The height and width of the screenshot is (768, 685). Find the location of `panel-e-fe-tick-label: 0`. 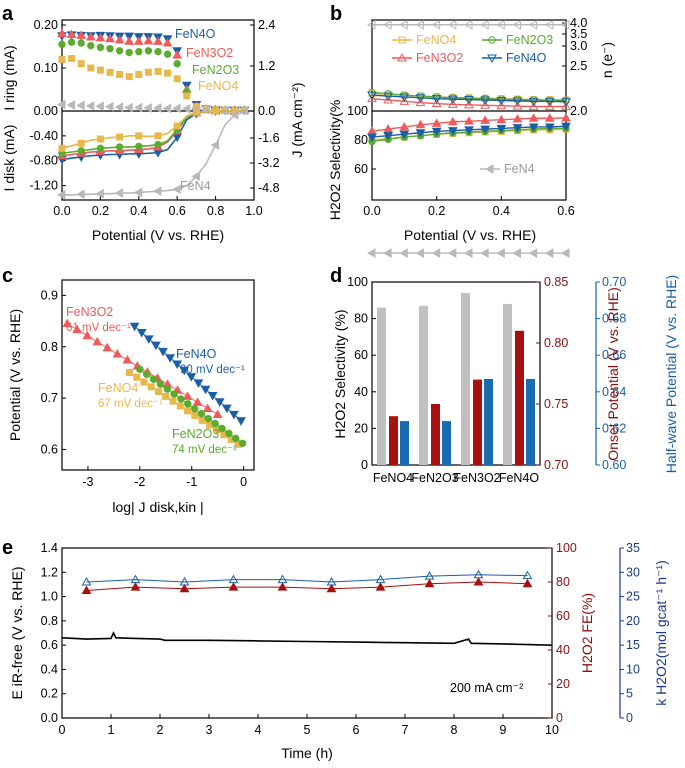

panel-e-fe-tick-label: 0 is located at coordinates (559, 718).